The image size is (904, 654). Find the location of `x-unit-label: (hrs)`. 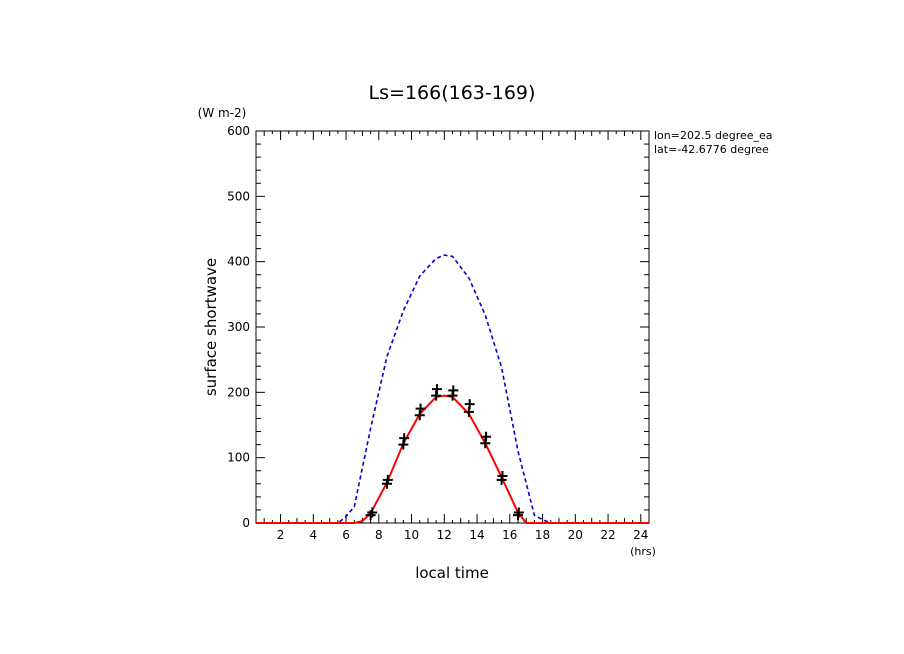

x-unit-label: (hrs) is located at coordinates (643, 551).